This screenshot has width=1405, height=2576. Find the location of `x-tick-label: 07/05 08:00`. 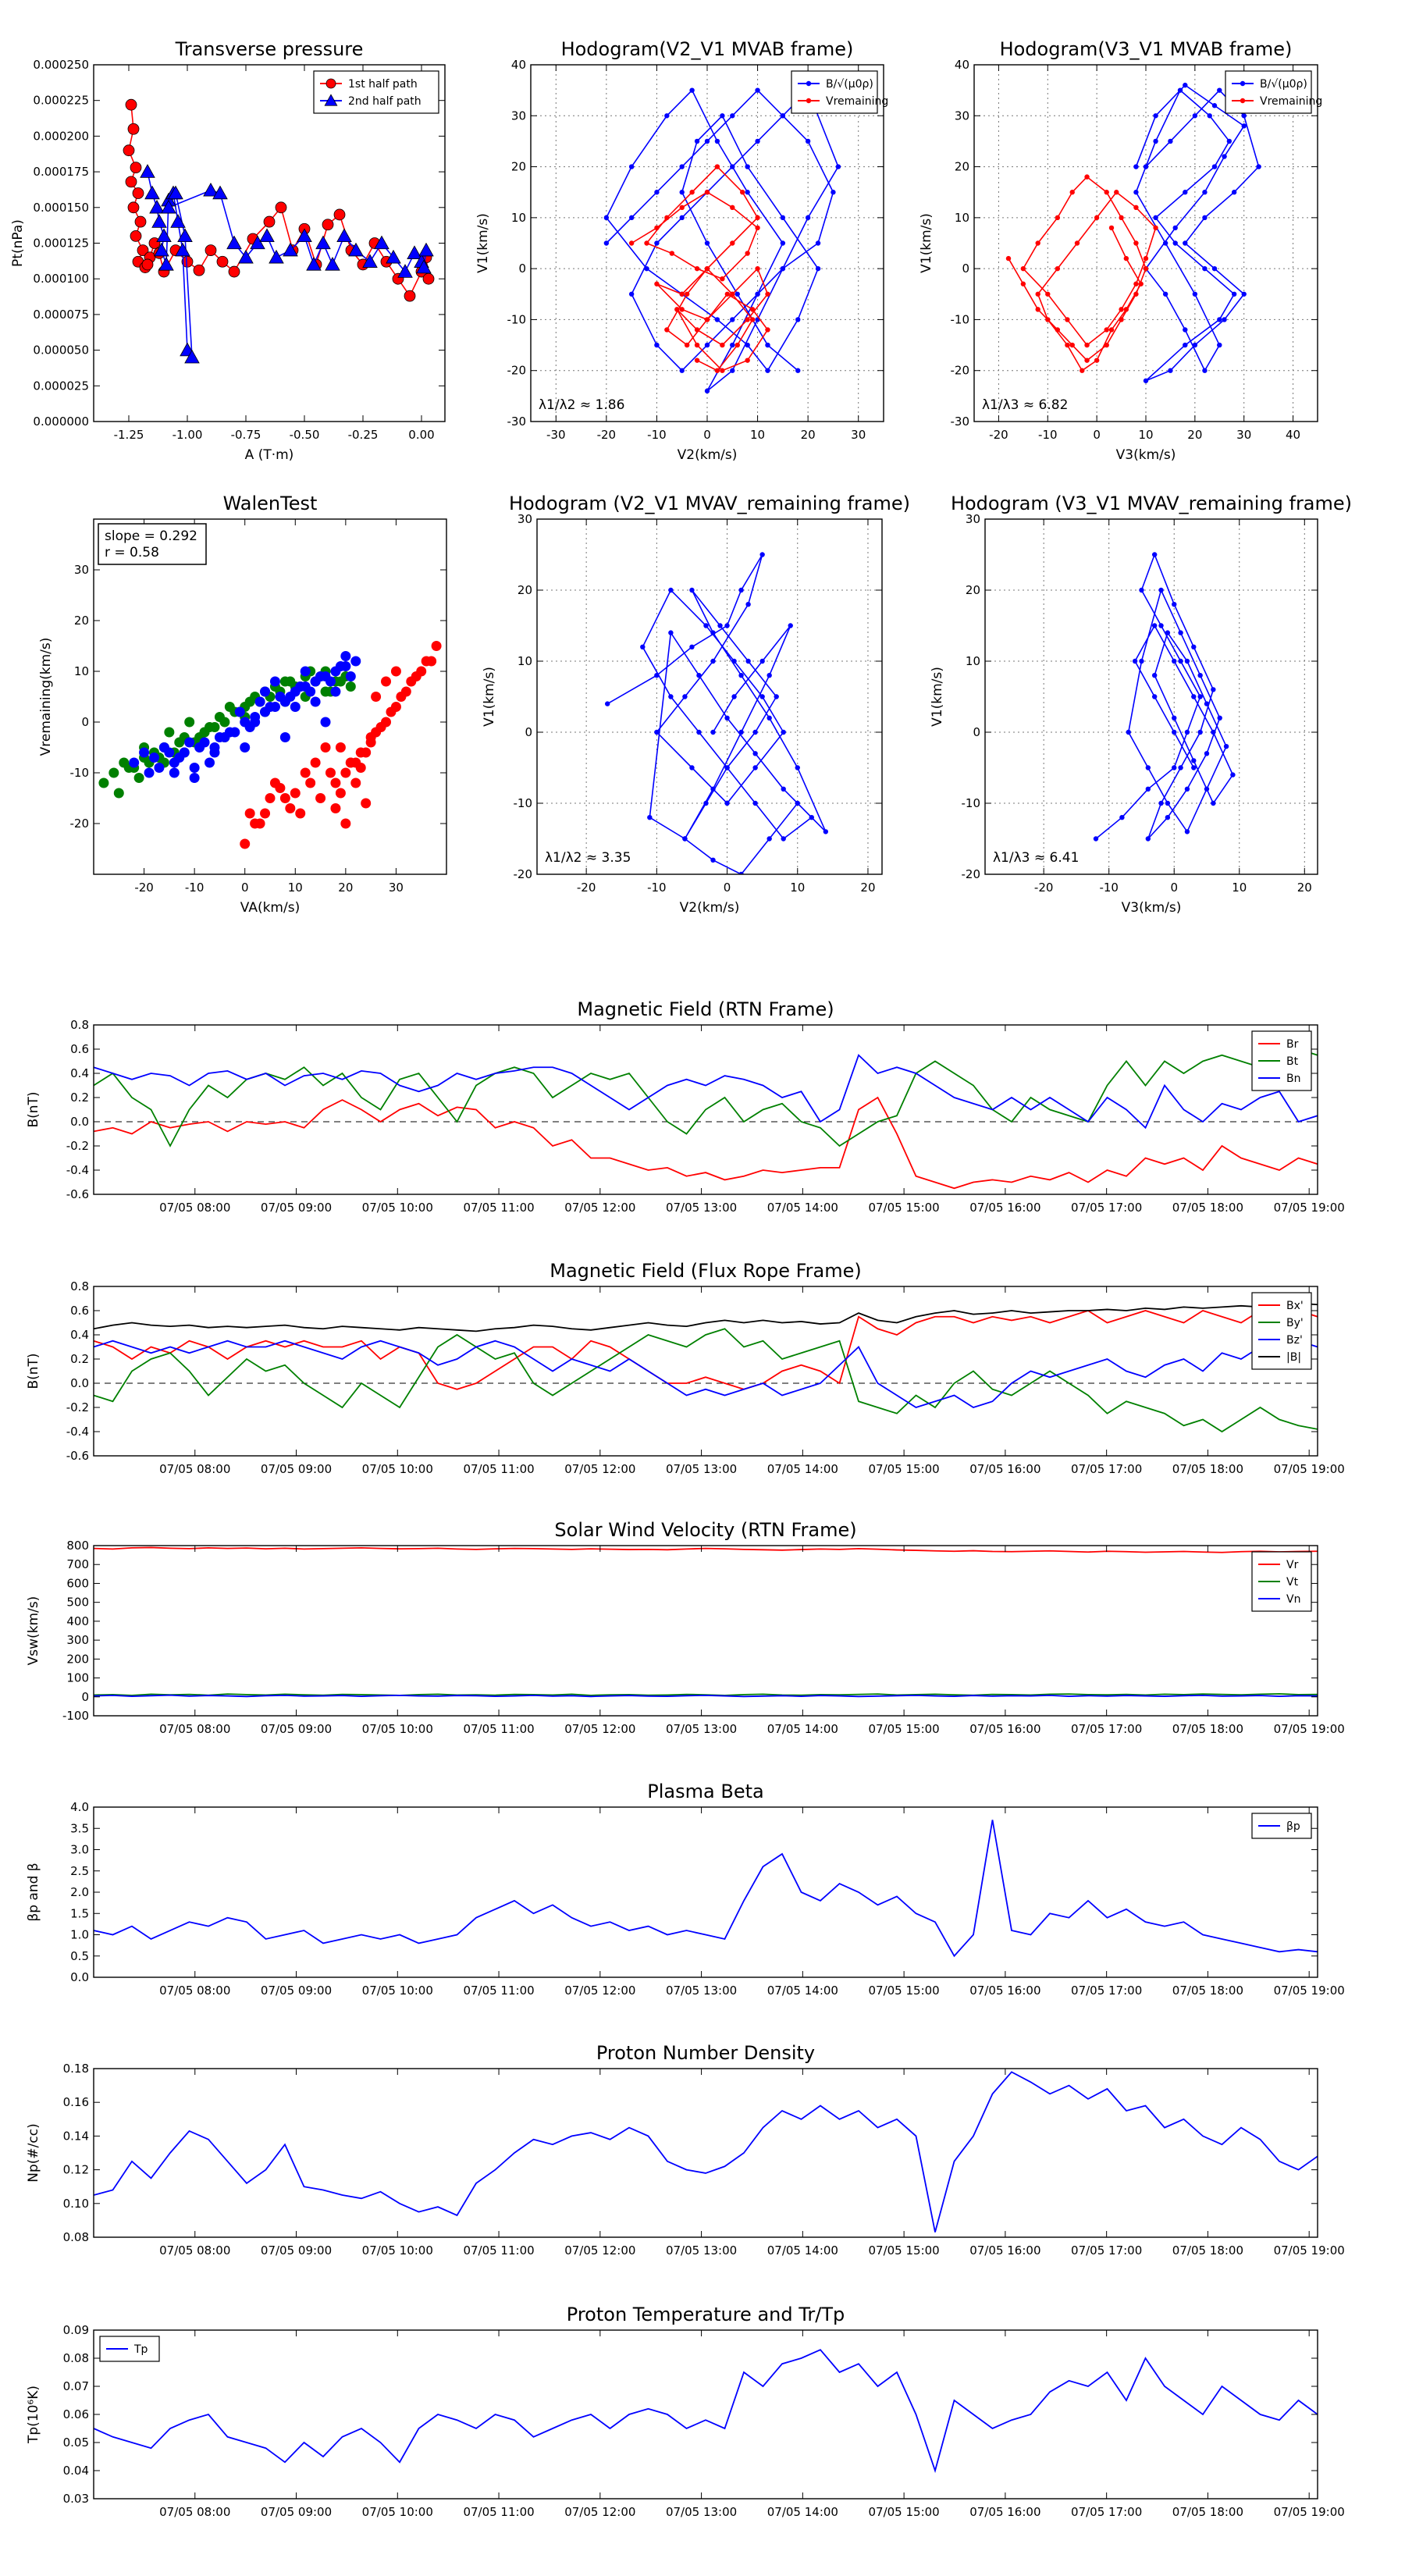

x-tick-label: 07/05 08:00 is located at coordinates (195, 2250).